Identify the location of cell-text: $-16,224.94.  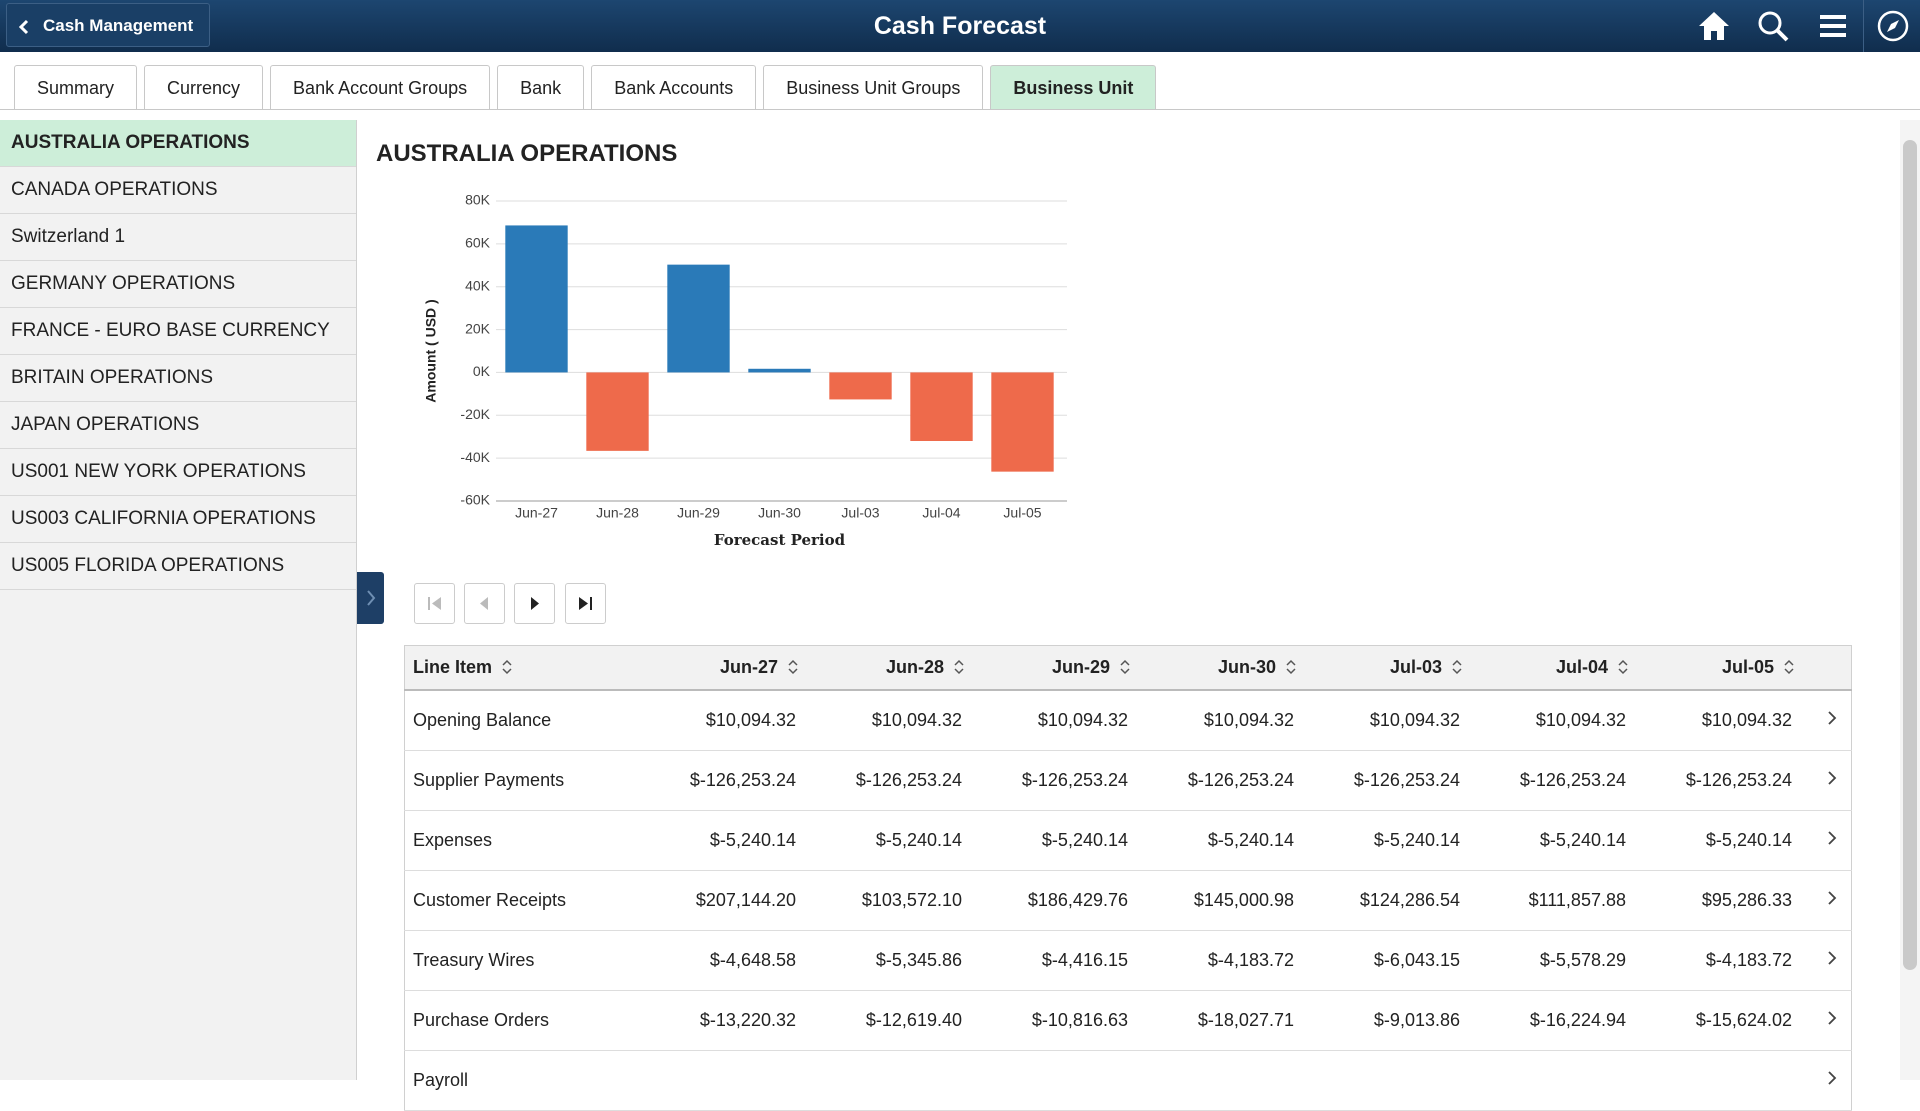
(1577, 1020).